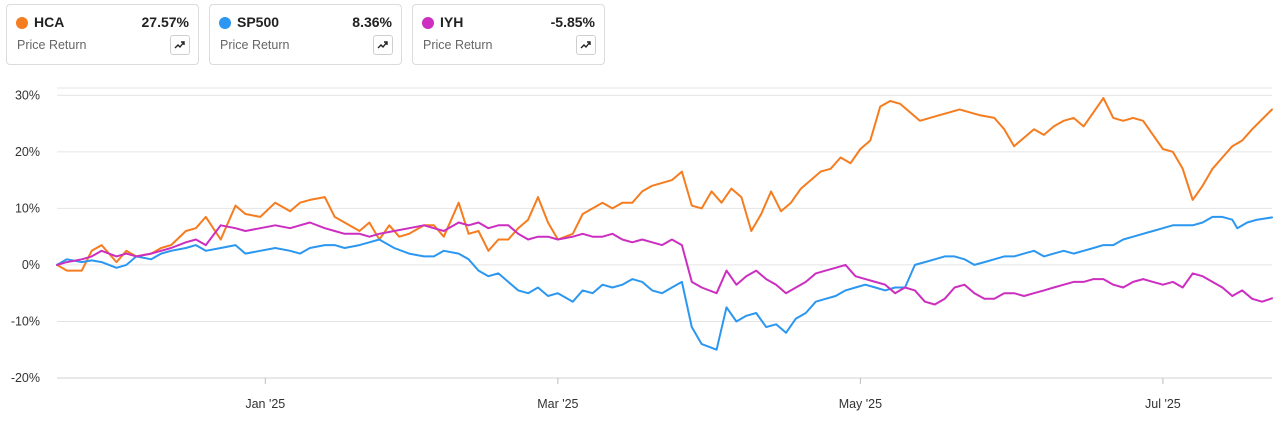  Describe the element at coordinates (557, 404) in the screenshot. I see `x-tick-label: Mar '25` at that location.